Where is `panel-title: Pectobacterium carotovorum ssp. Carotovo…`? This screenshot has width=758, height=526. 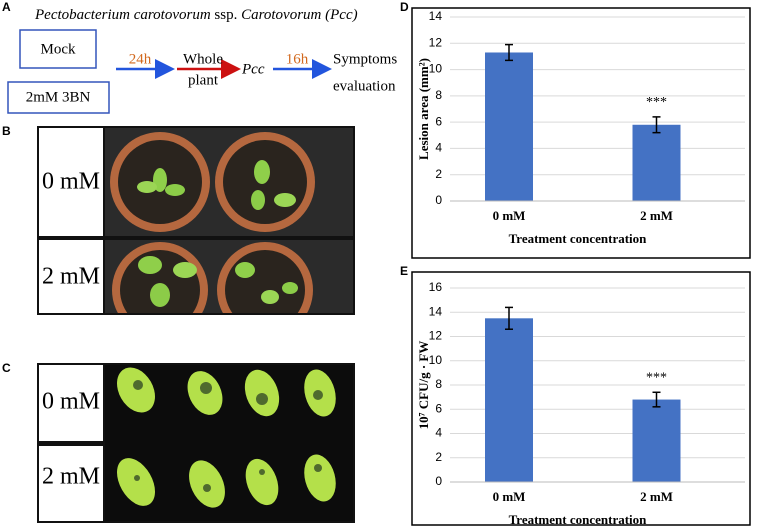
panel-title: Pectobacterium carotovorum ssp. Carotovo… is located at coordinates (196, 15).